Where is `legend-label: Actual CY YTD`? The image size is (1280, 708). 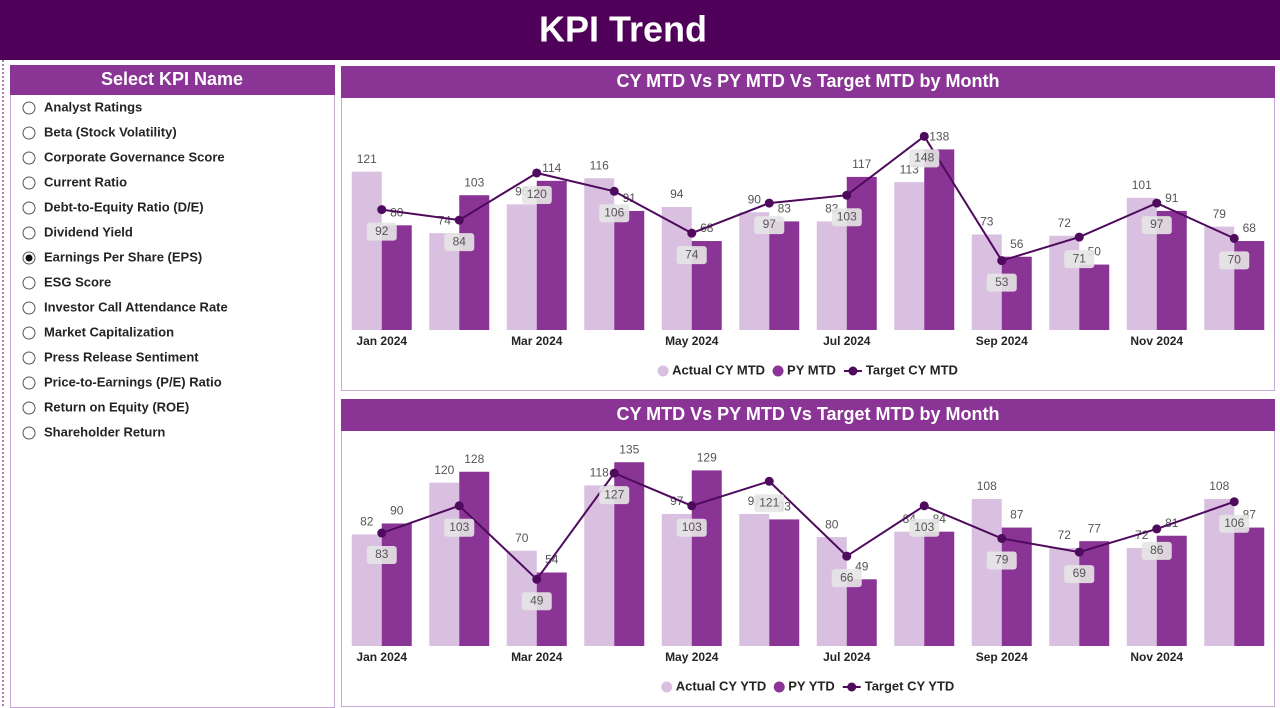 legend-label: Actual CY YTD is located at coordinates (721, 685).